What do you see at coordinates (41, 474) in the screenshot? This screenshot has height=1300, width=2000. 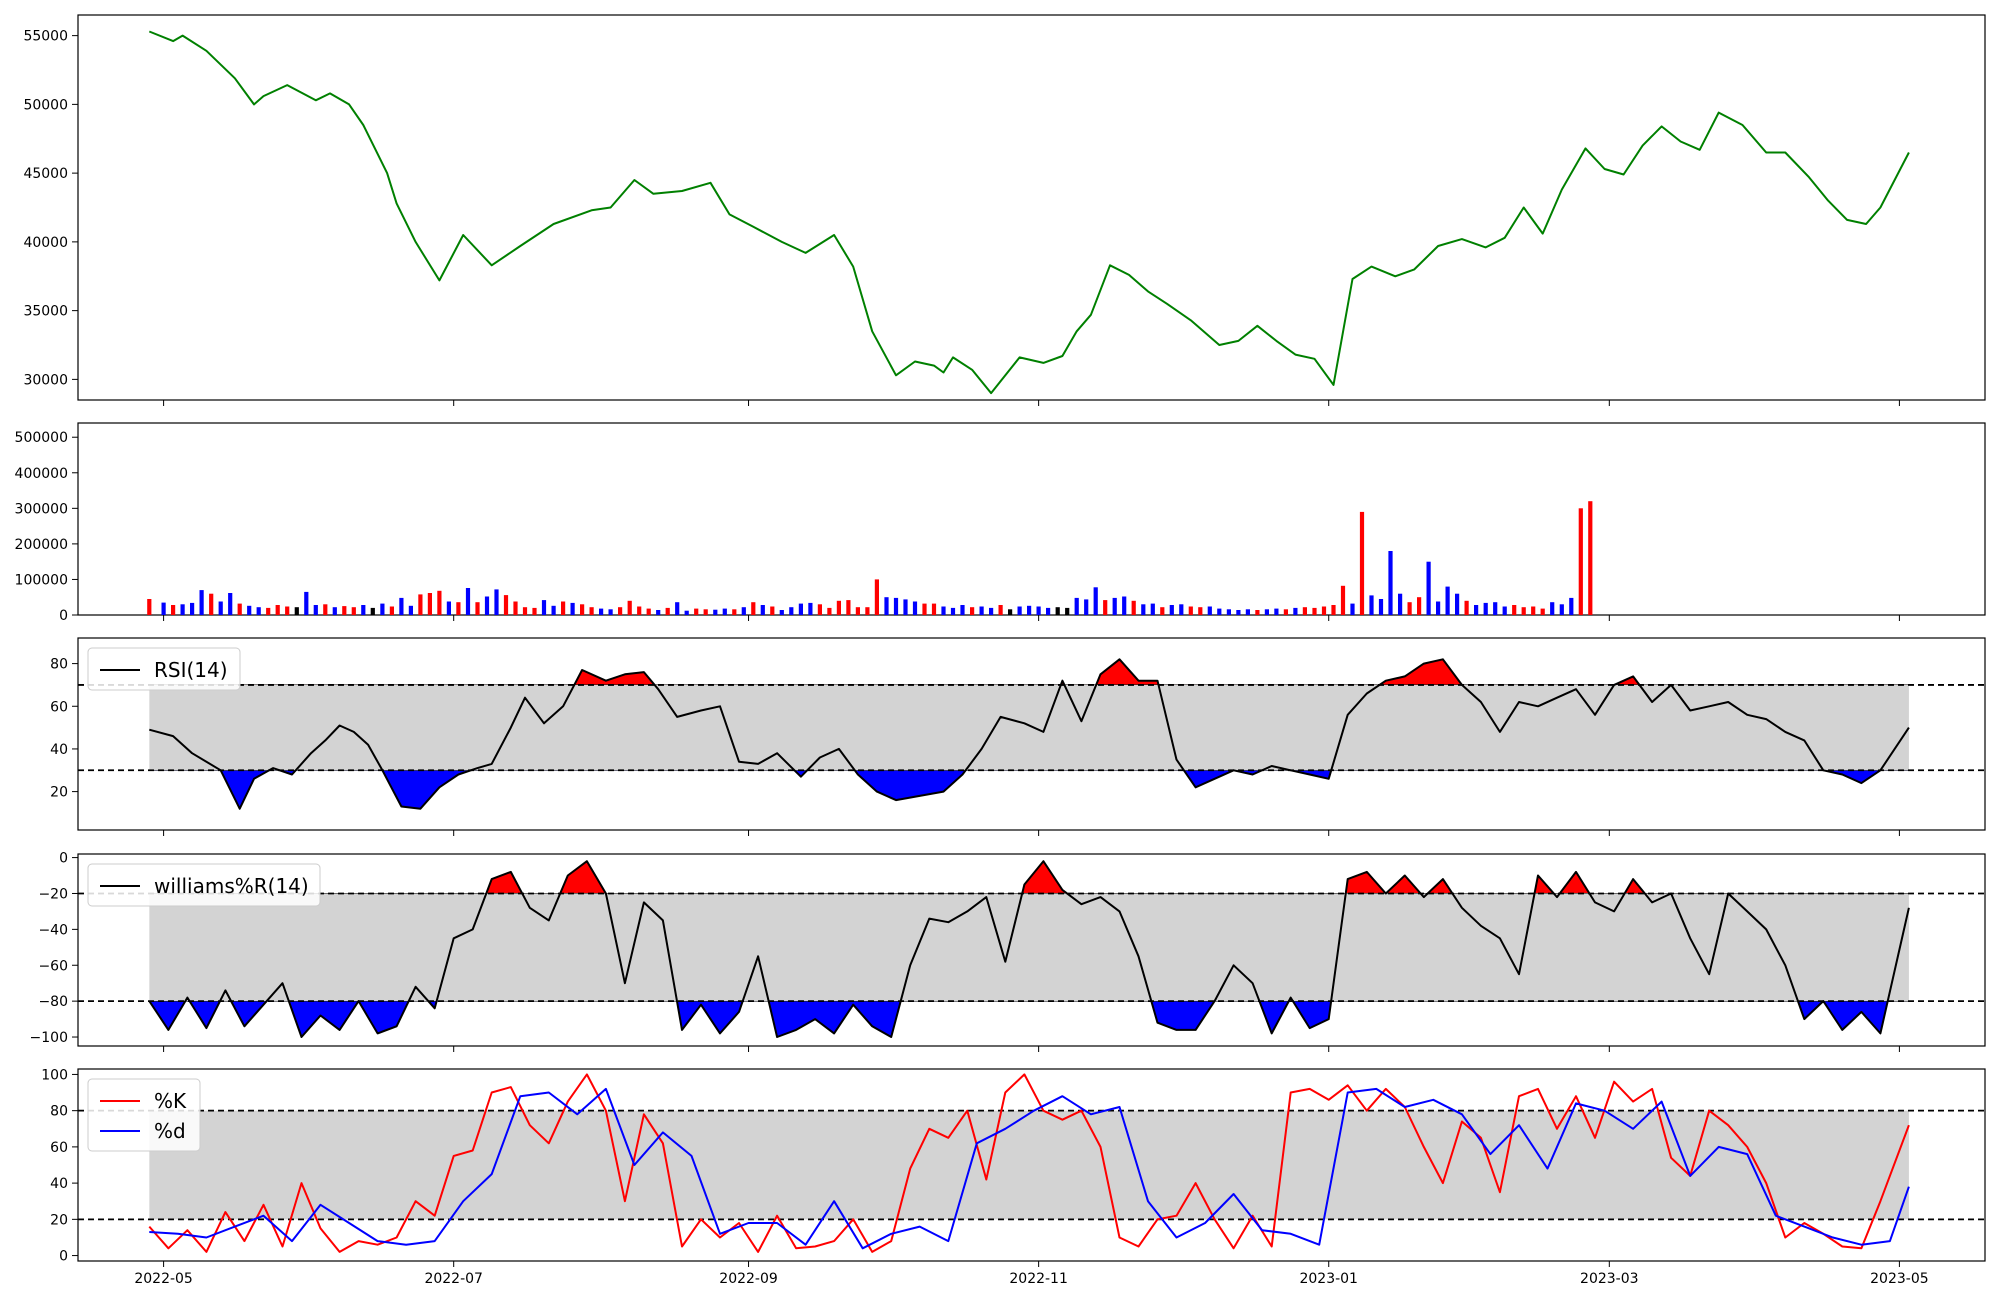 I see `volume-ytick-label: 400000` at bounding box center [41, 474].